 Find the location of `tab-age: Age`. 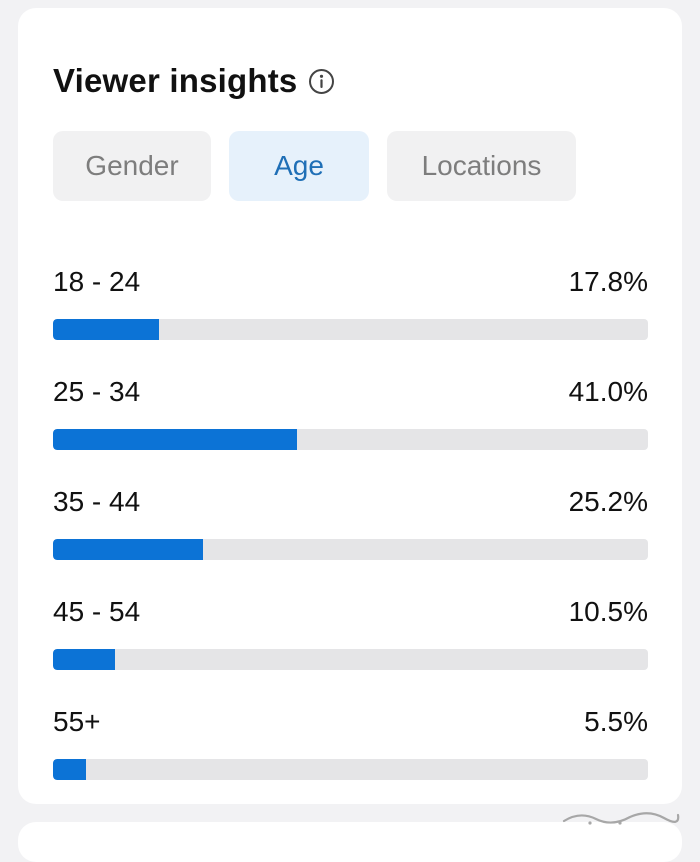

tab-age: Age is located at coordinates (299, 166).